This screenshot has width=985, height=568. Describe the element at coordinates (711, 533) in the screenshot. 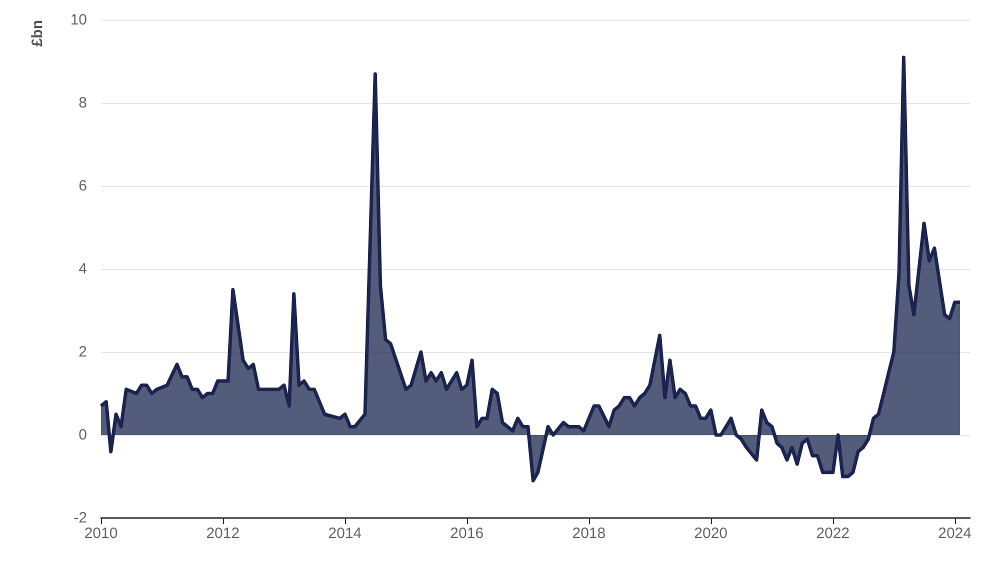

I see `x-tick-label: 2020` at that location.